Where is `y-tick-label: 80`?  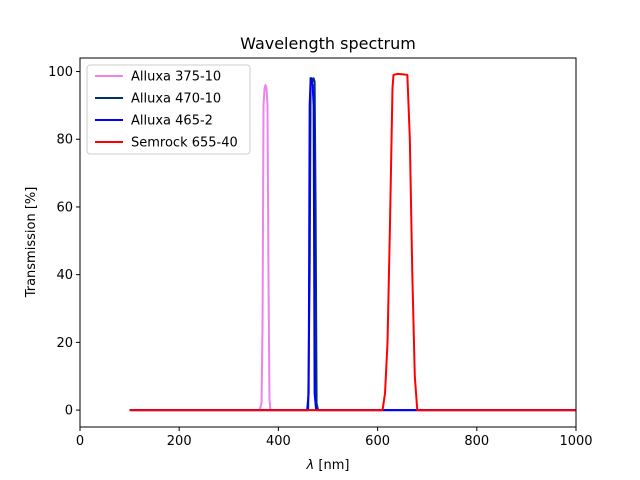 y-tick-label: 80 is located at coordinates (64, 140).